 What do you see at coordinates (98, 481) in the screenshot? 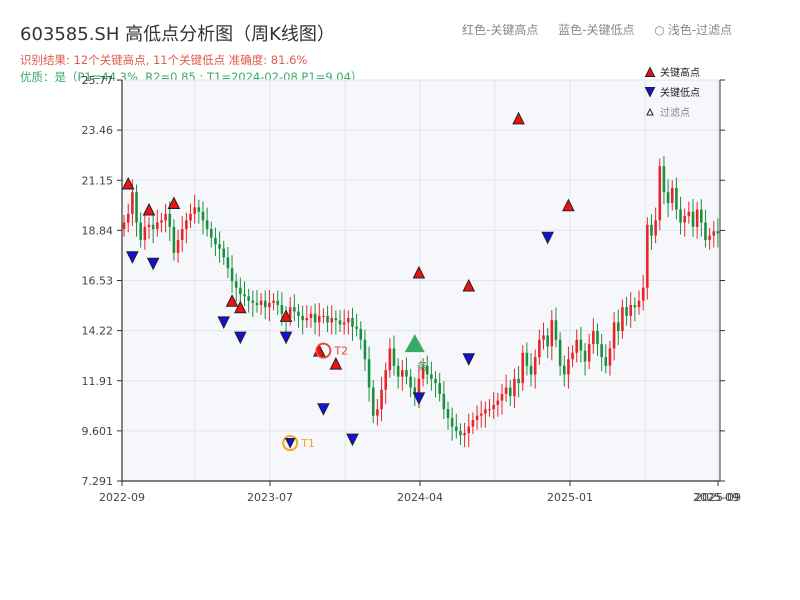
I see `y-tick-label: 7.291` at bounding box center [98, 481].